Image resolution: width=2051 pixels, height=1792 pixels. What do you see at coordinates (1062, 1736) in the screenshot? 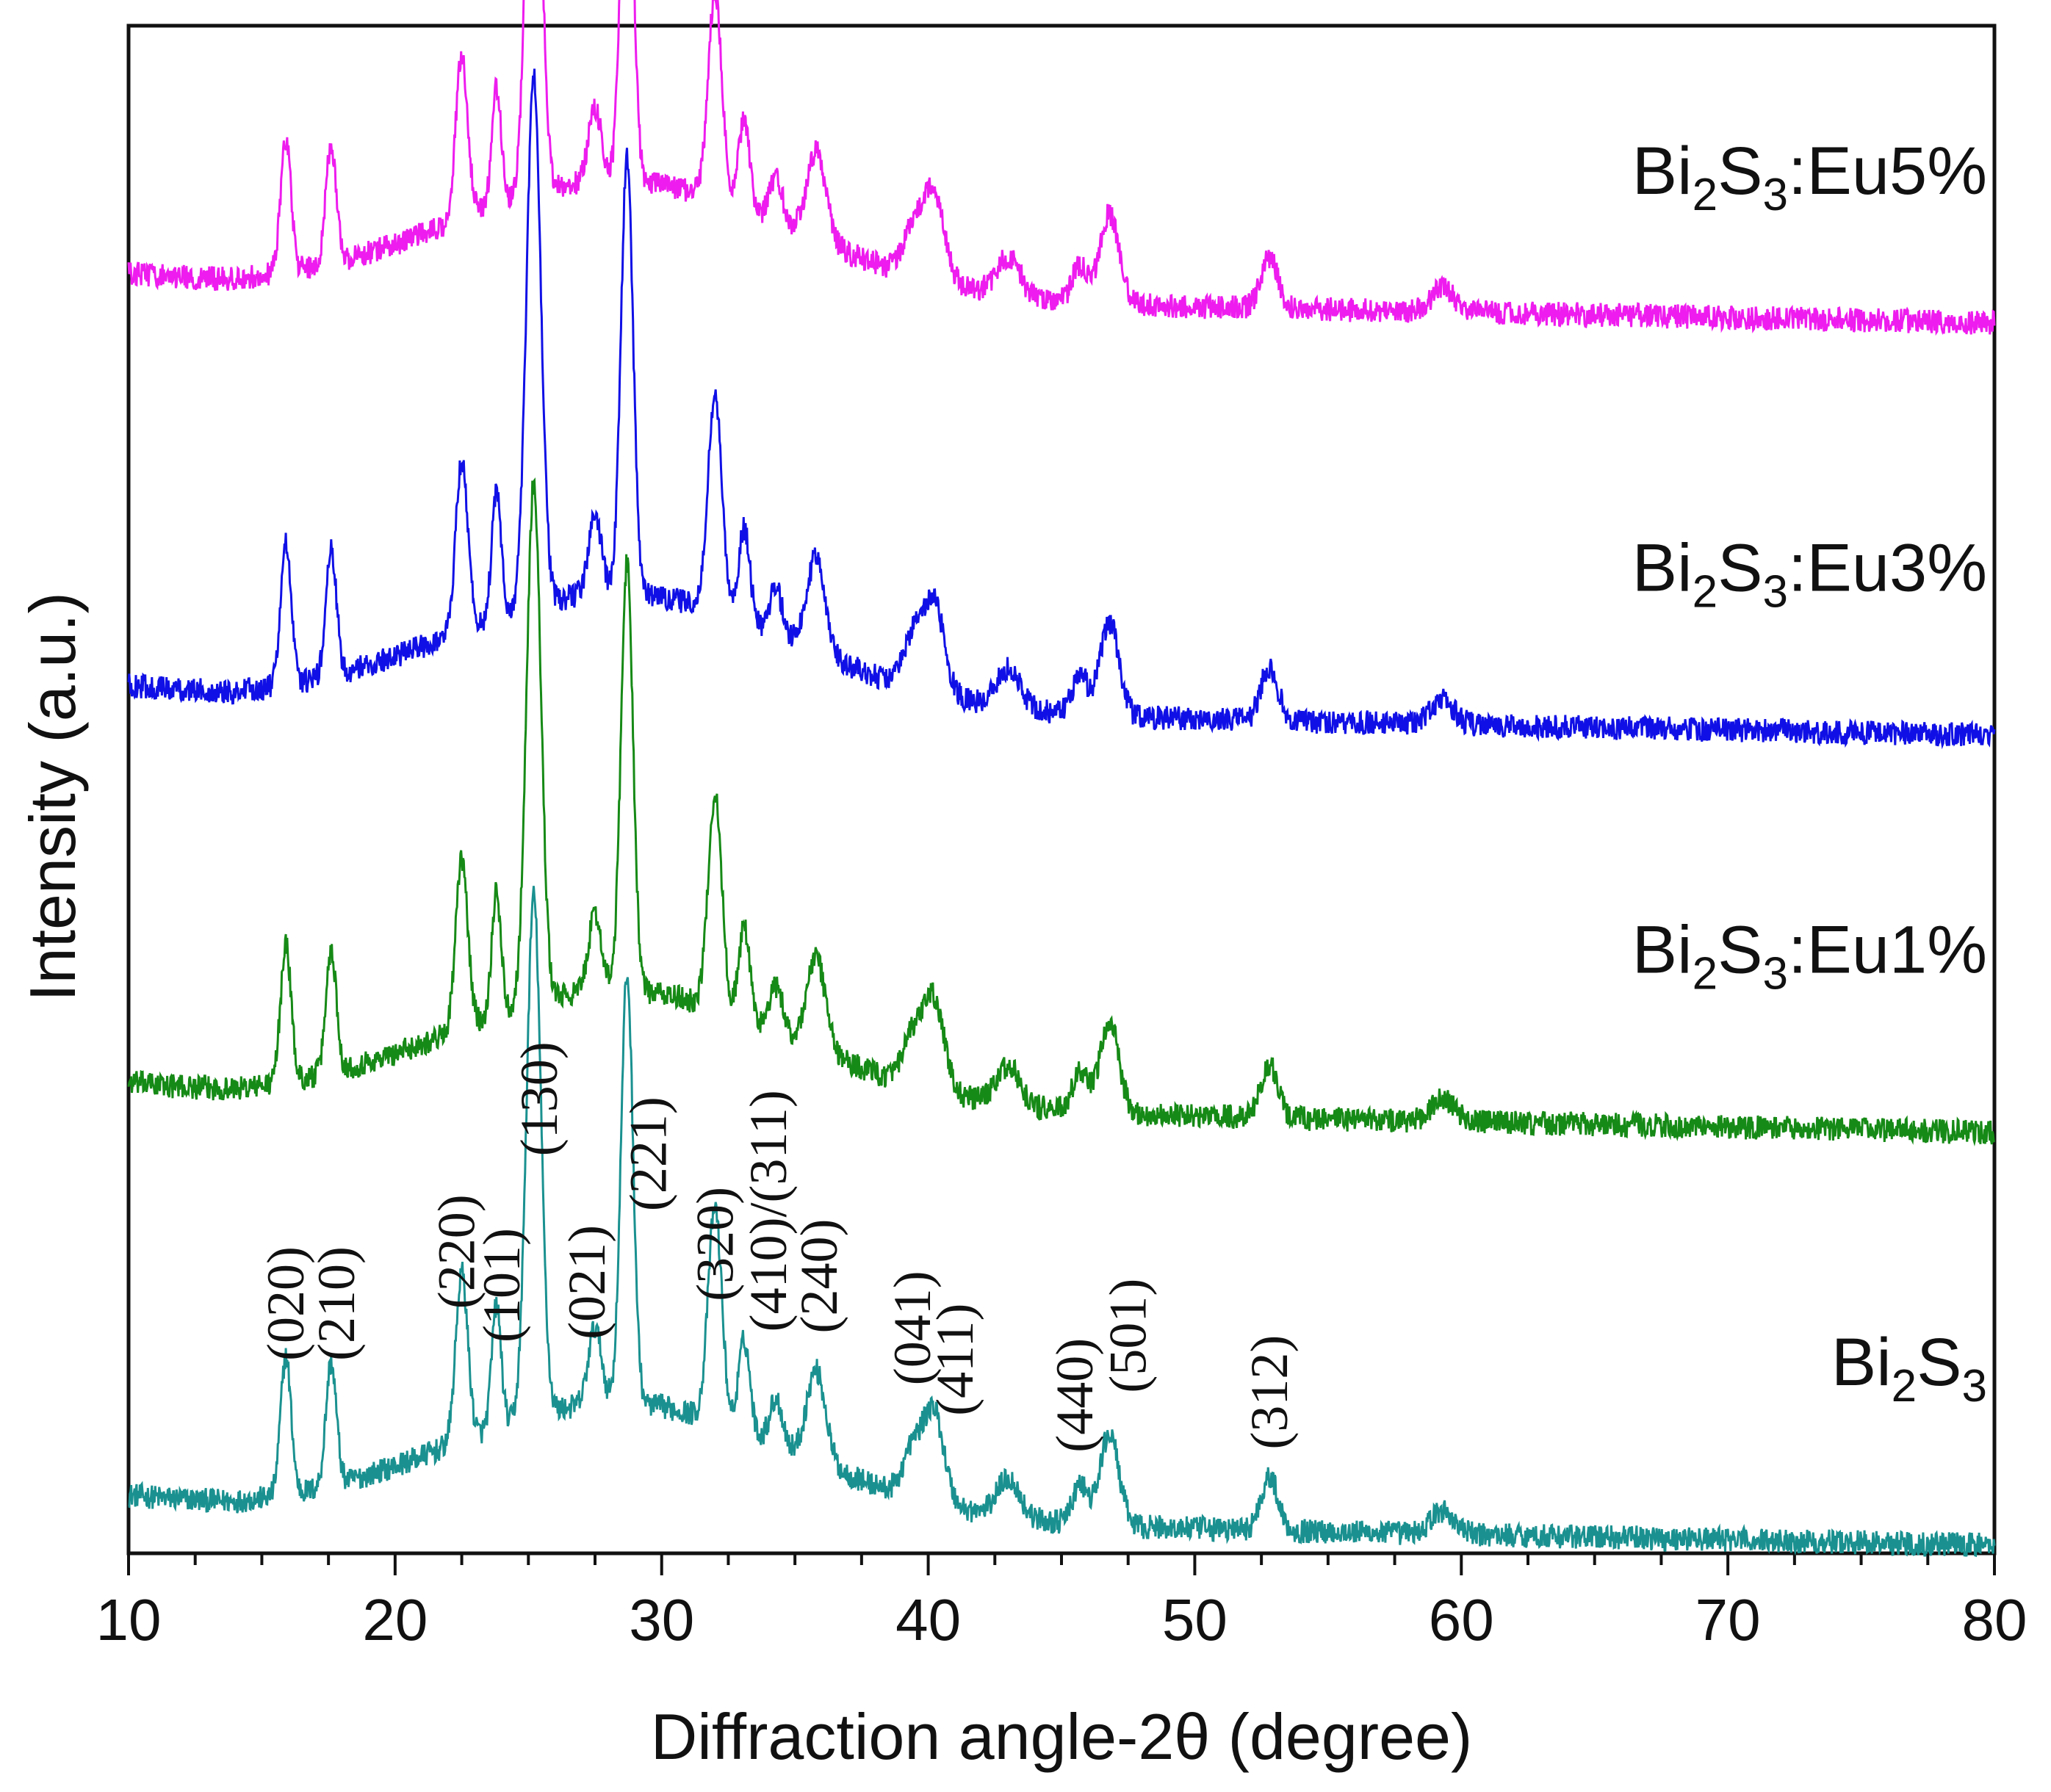
I see `x-axis-title: Diffraction angle-2θ (degree)` at bounding box center [1062, 1736].